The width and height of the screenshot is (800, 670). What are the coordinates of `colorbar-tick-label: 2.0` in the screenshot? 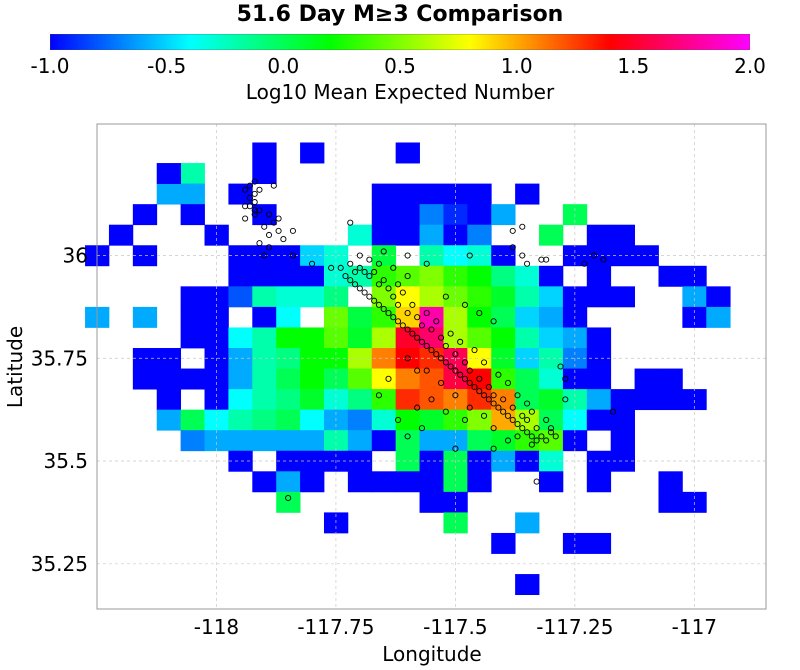 It's located at (750, 66).